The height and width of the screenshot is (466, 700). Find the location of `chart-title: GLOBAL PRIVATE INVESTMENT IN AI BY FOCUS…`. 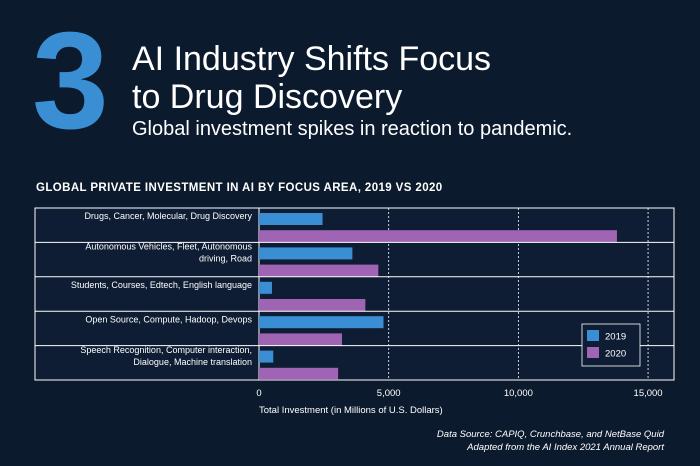

chart-title: GLOBAL PRIVATE INVESTMENT IN AI BY FOCUS… is located at coordinates (239, 188).